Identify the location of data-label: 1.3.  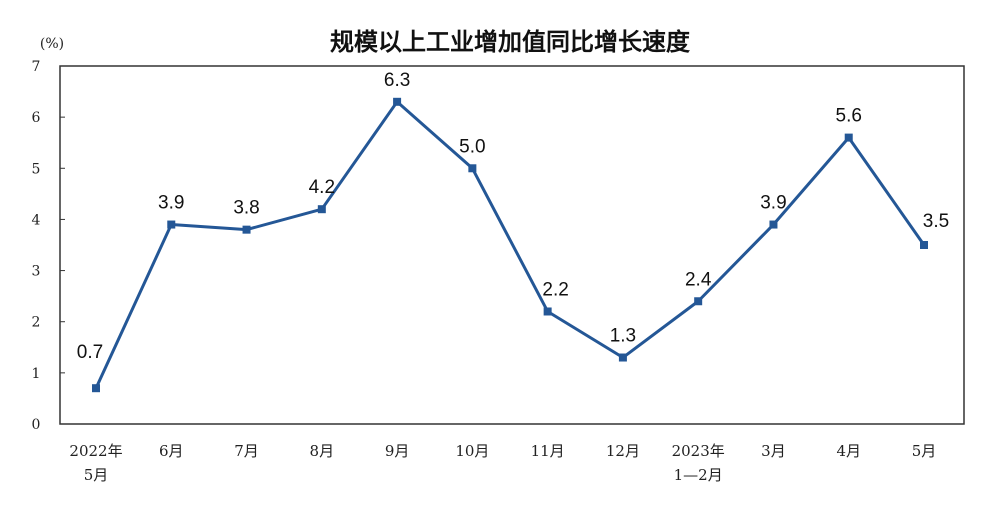
(623, 336).